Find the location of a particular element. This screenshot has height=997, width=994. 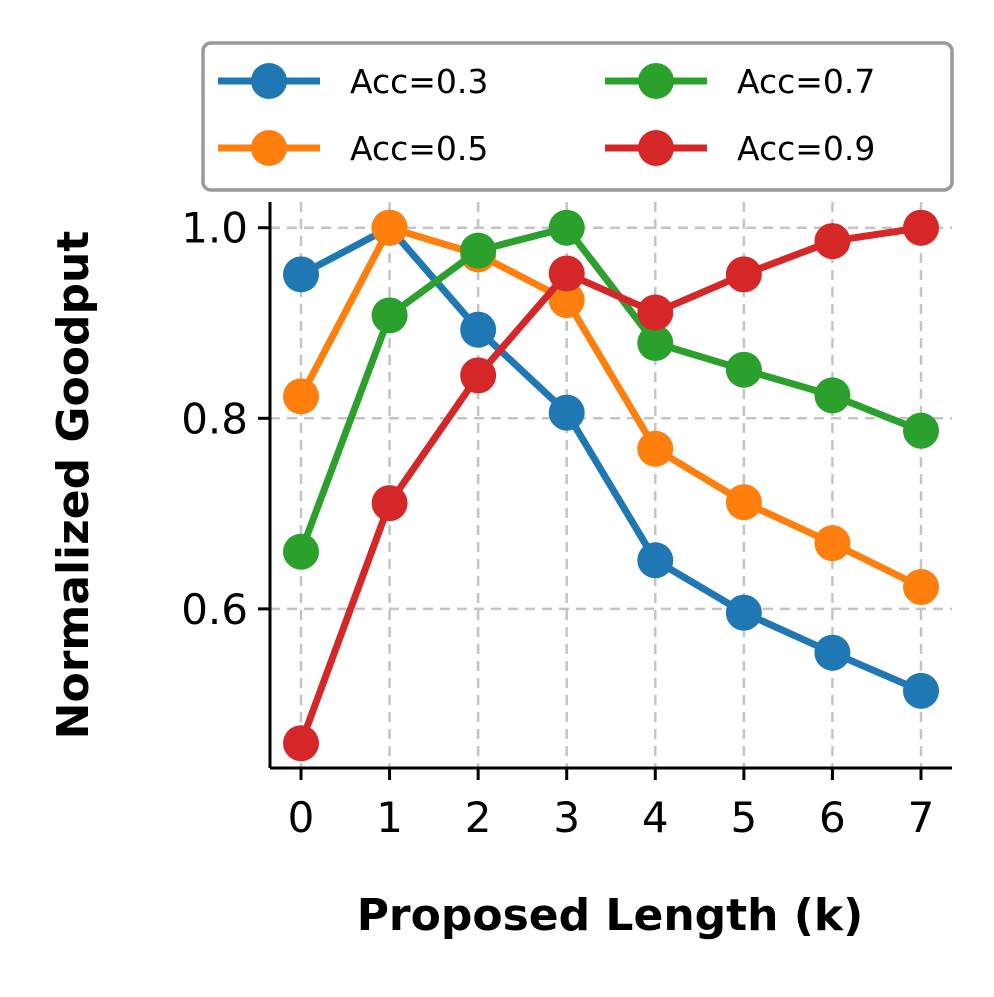

x-tick-label: 4 is located at coordinates (655, 817).